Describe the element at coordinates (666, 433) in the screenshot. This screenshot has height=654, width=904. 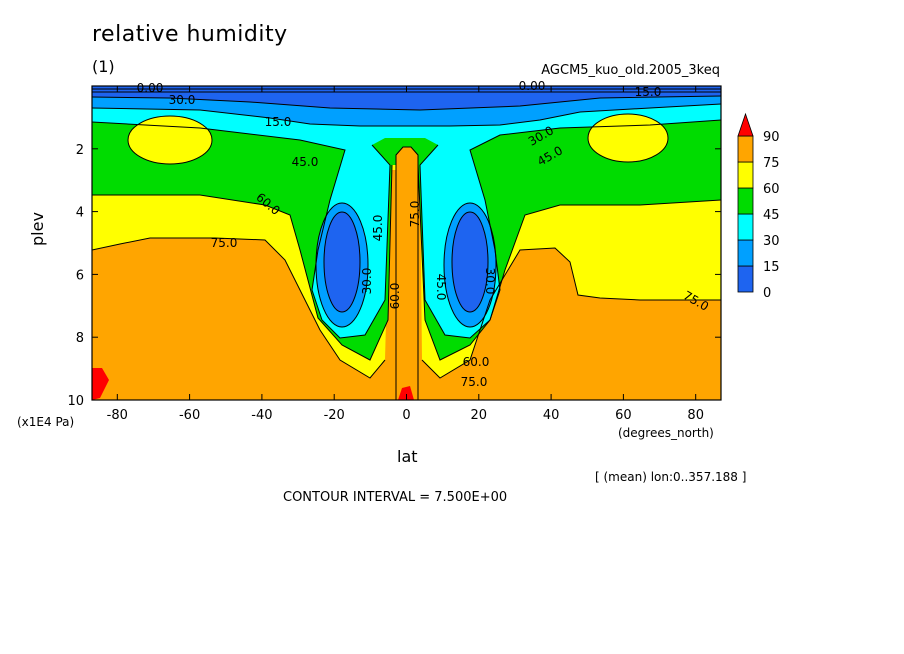
I see `x-axis-unit: (degrees_north)` at that location.